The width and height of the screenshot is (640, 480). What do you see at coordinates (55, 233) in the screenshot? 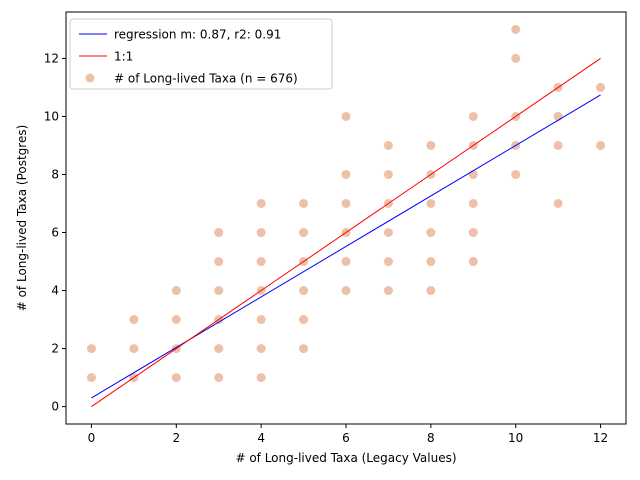
I see `y-tick-label: 6` at bounding box center [55, 233].